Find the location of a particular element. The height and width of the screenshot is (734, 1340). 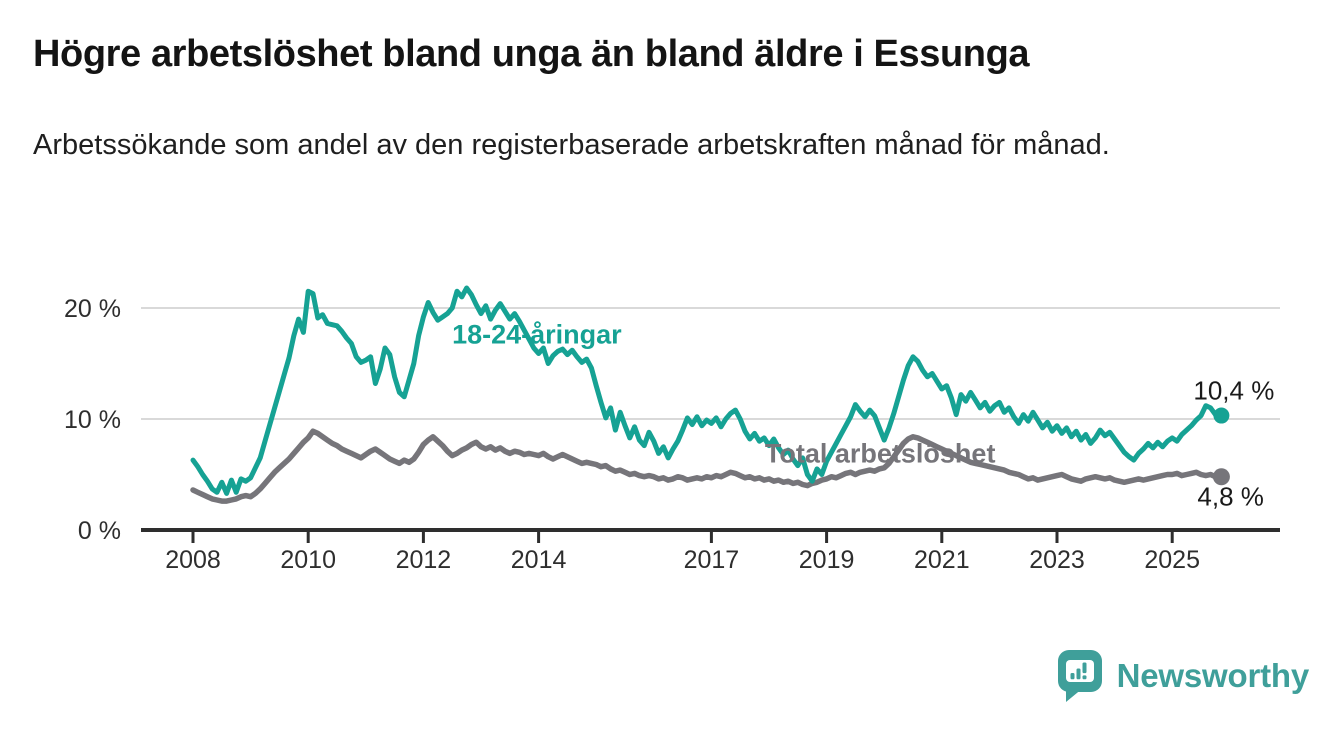

x-axis-tick-label: 2014 is located at coordinates (539, 560).